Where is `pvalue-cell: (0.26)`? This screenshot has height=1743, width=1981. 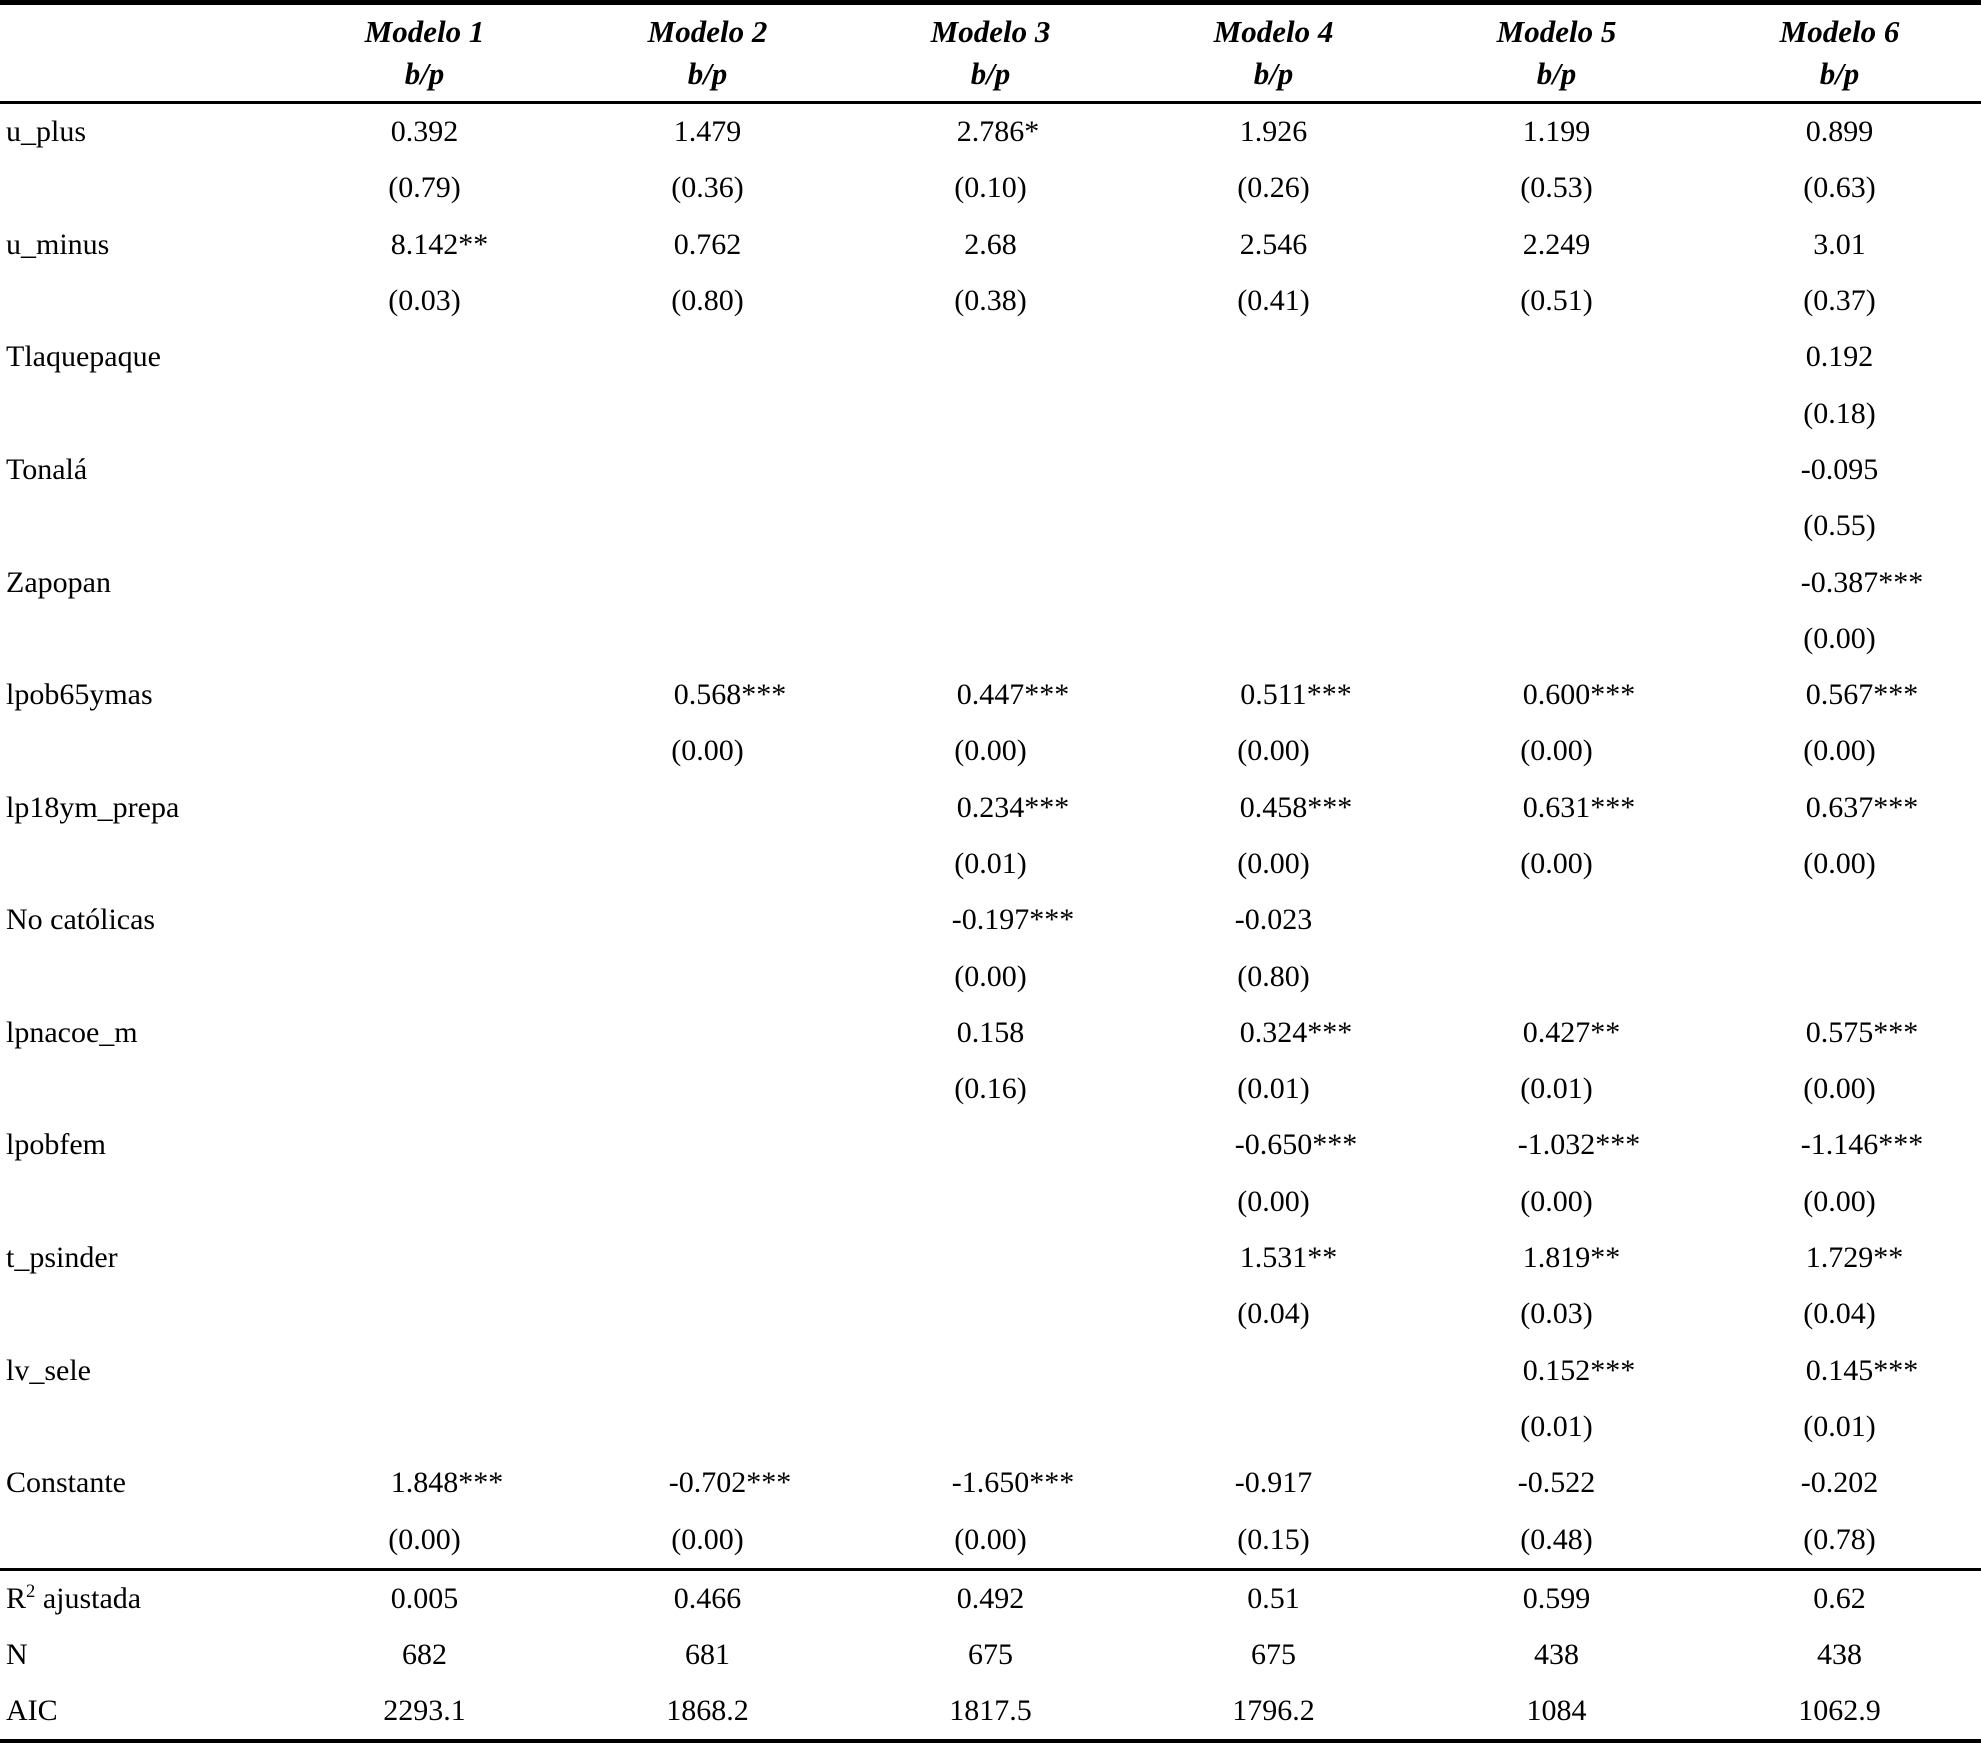 pvalue-cell: (0.26) is located at coordinates (1273, 188).